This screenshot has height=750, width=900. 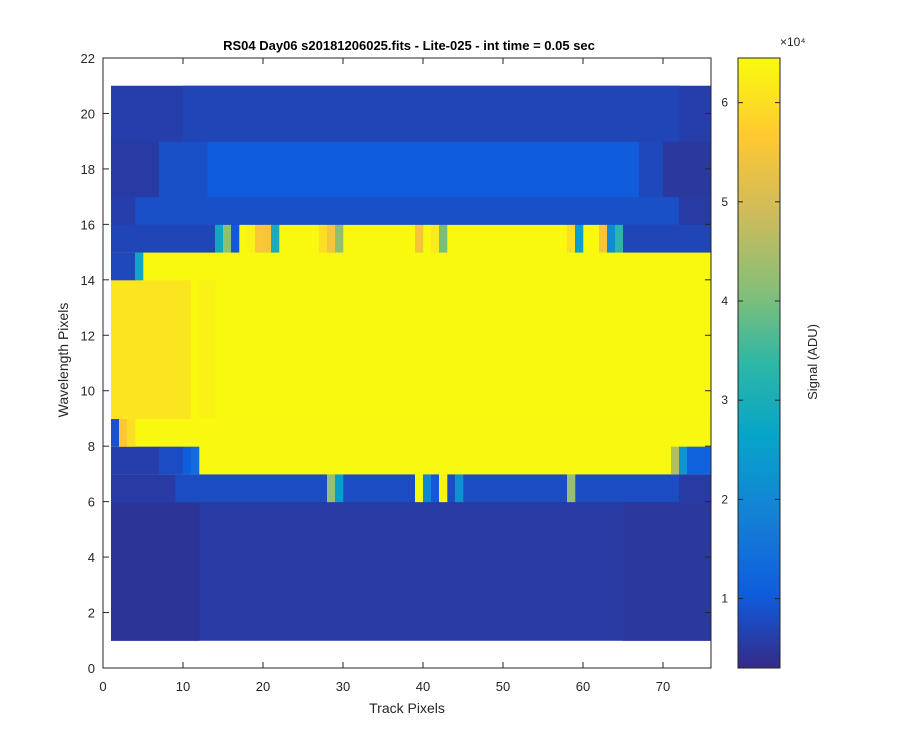 I want to click on x-tick-label: 70, so click(x=663, y=686).